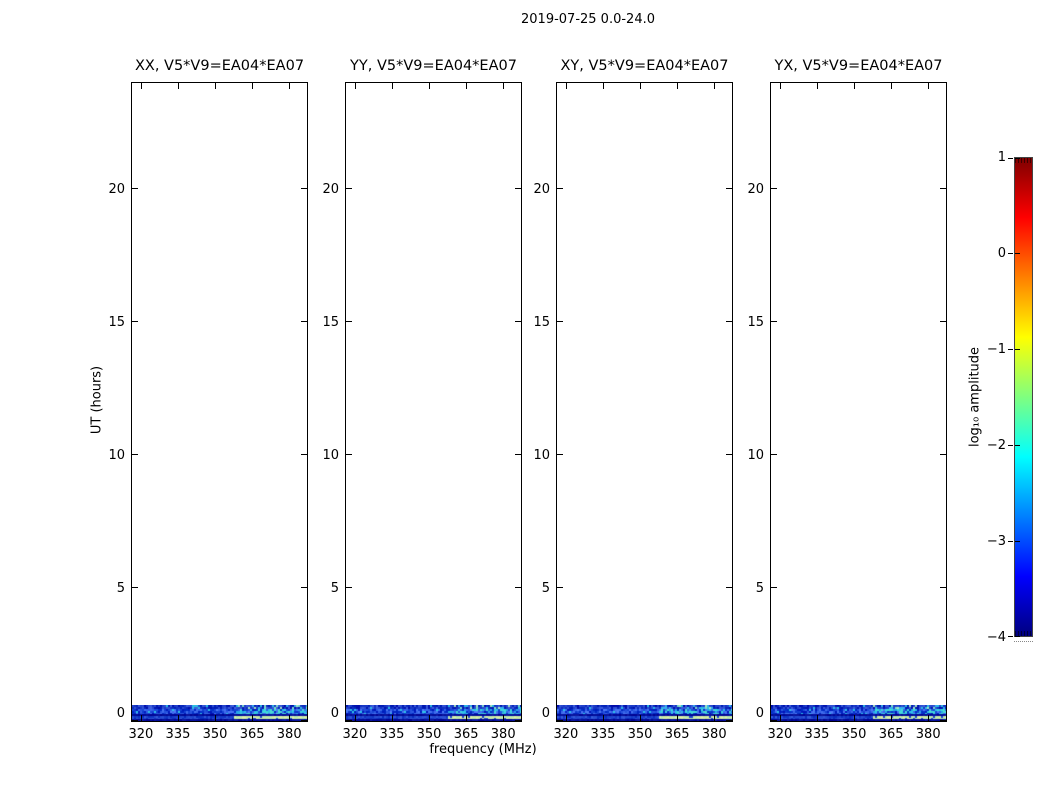  Describe the element at coordinates (1023, 160) in the screenshot. I see `colorbar-top-hatch` at that location.